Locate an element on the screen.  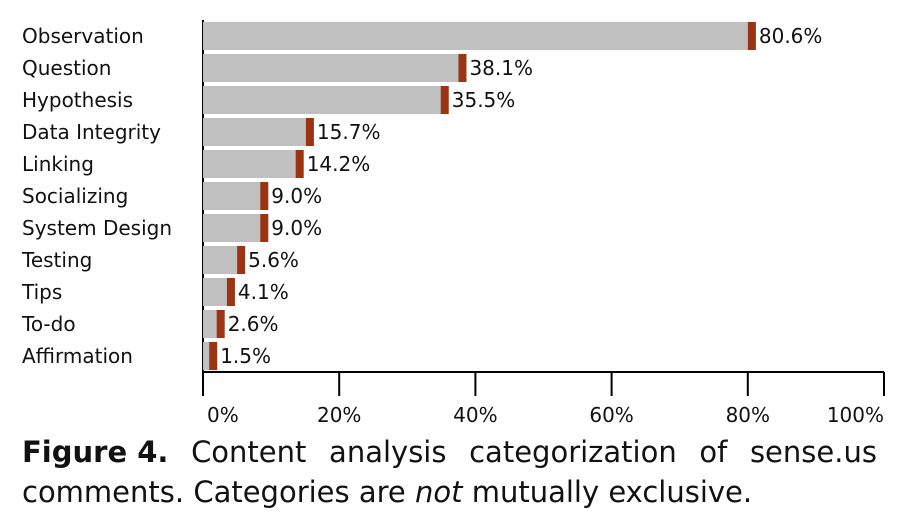
x-tick-label: 80% is located at coordinates (748, 415).